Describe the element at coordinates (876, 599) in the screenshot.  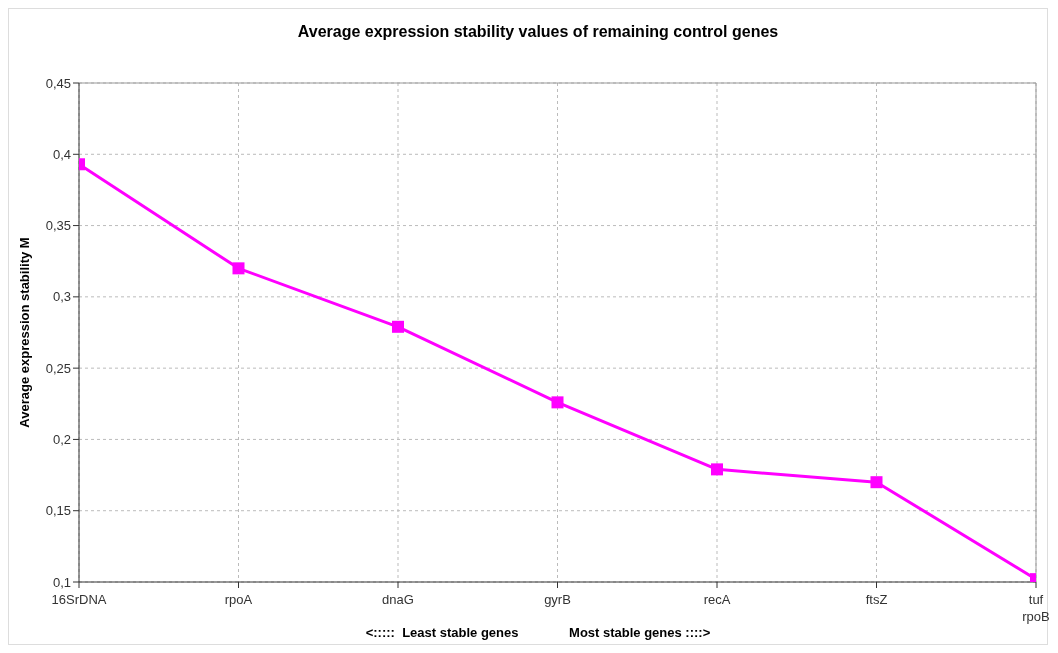
I see `x-tick-label: ftsZ` at that location.